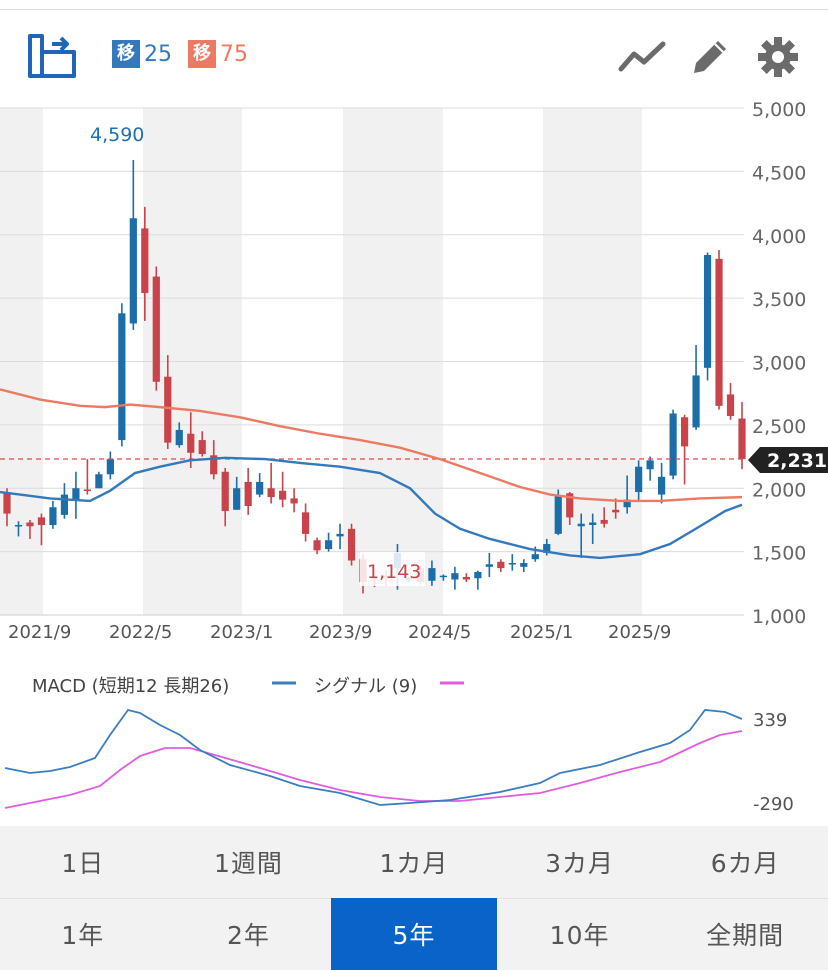 Image resolution: width=828 pixels, height=970 pixels. Describe the element at coordinates (779, 617) in the screenshot. I see `y-tick-label: 1,000` at that location.